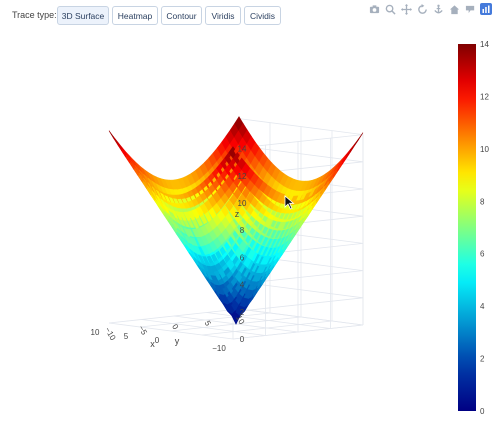 The image size is (500, 422). Describe the element at coordinates (242, 203) in the screenshot. I see `z-tick-label: 10` at that location.